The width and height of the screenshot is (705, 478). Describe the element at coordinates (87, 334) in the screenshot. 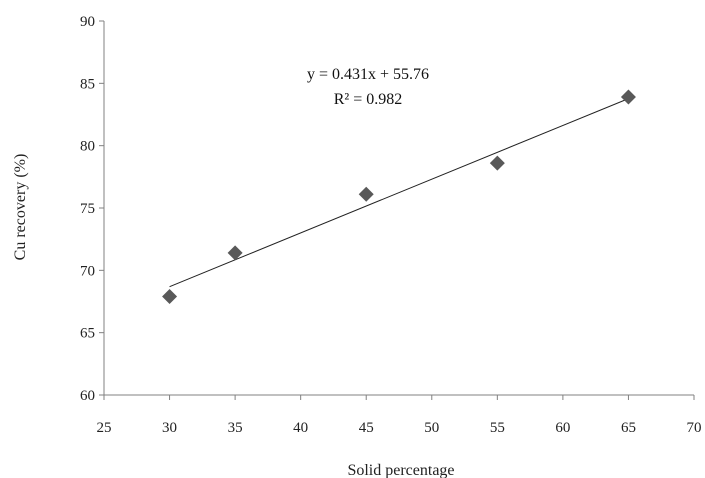

I see `y-tick-label: 65` at that location.